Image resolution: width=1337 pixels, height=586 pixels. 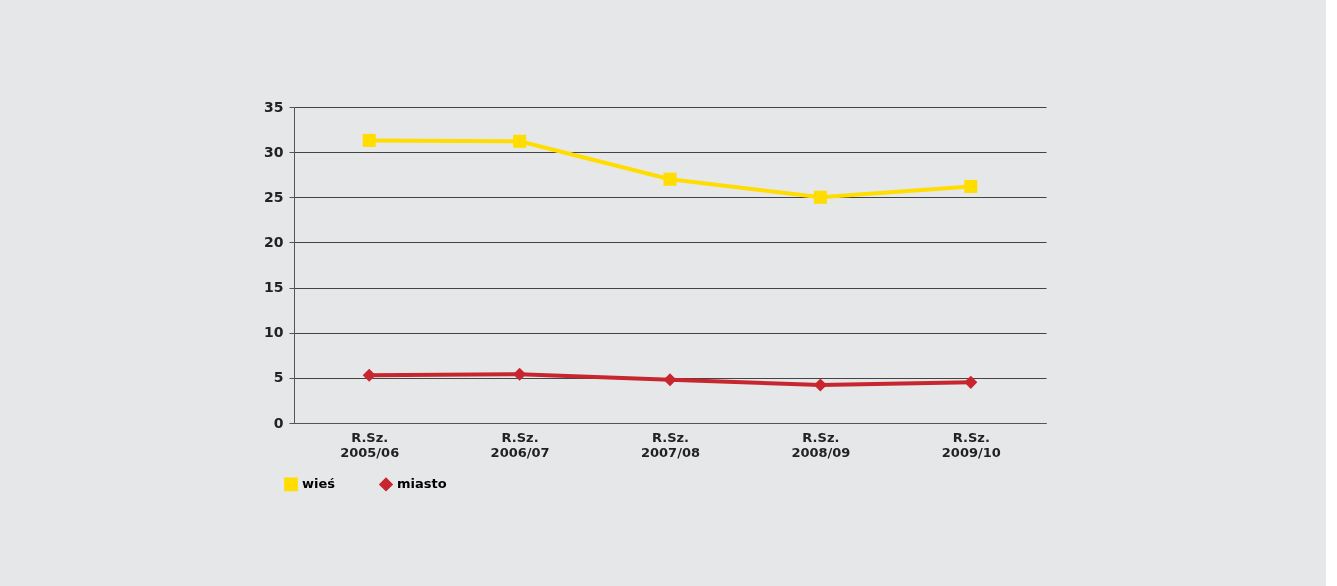 I want to click on legend-label: wieś, so click(x=319, y=484).